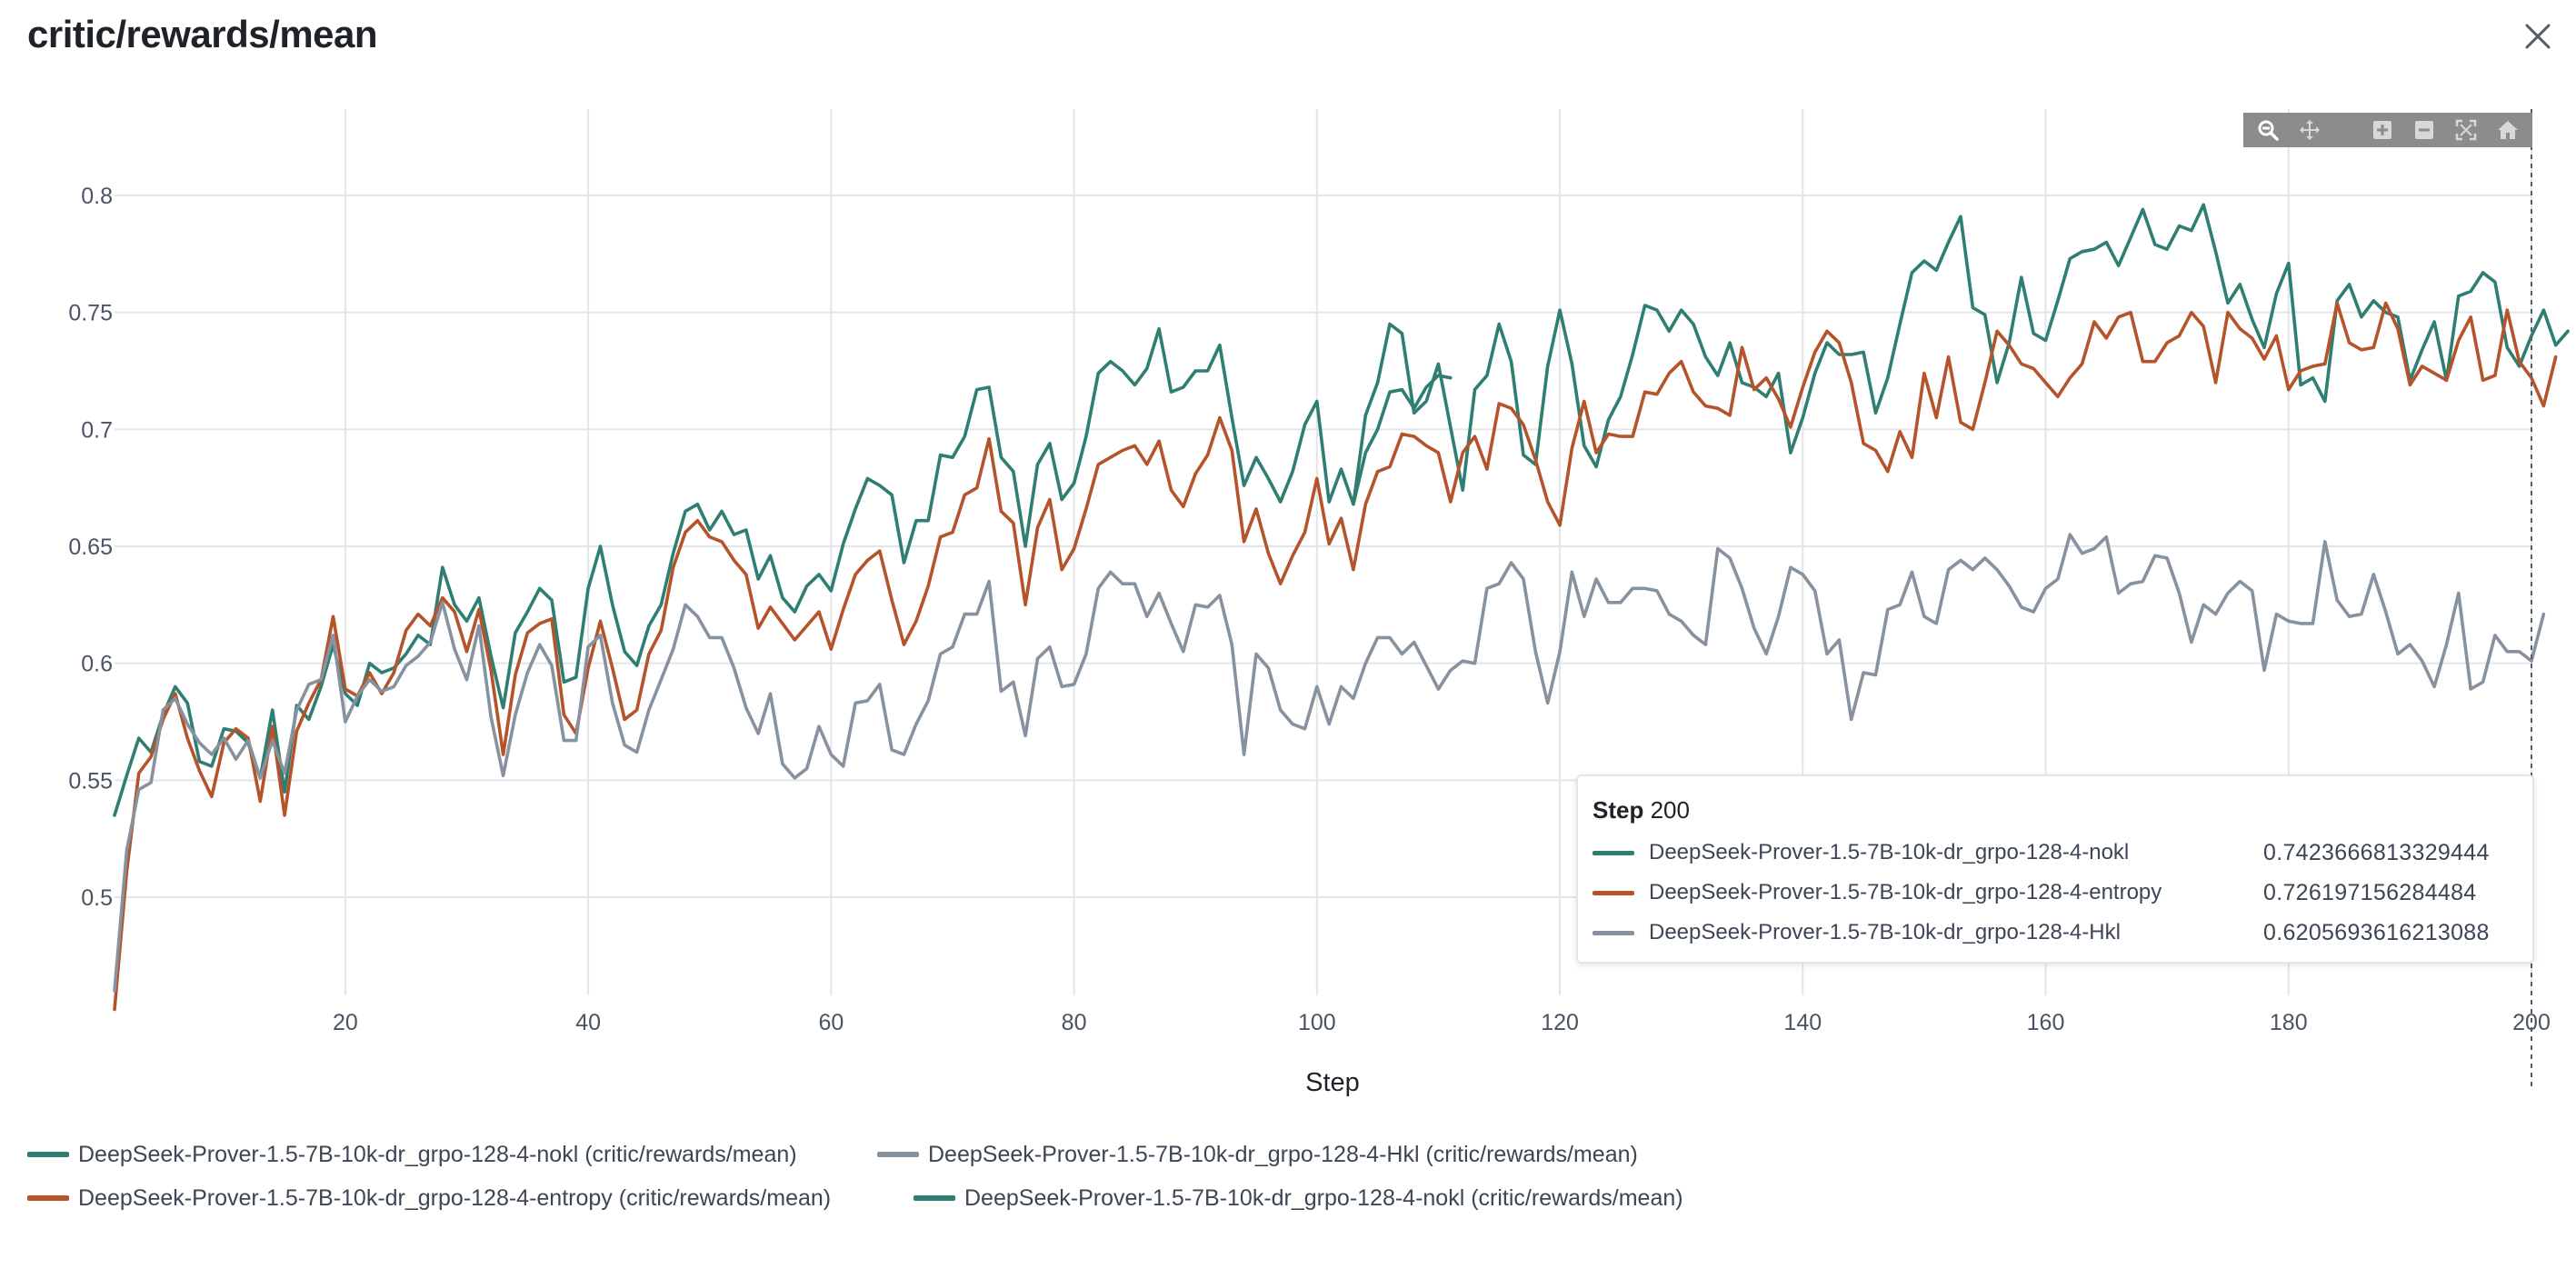  Describe the element at coordinates (2376, 852) in the screenshot. I see `tooltip-series-value: 0.7423666813329444` at that location.